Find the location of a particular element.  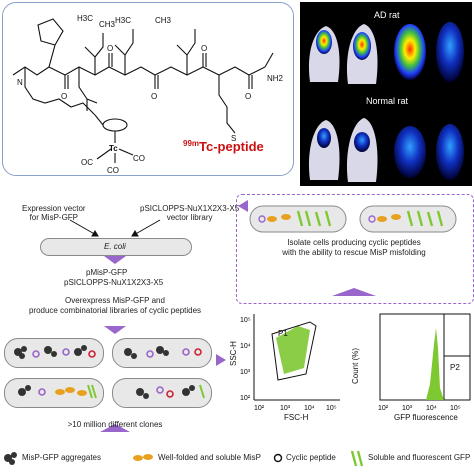

ecoli-label: E. coli is located at coordinates (115, 246).